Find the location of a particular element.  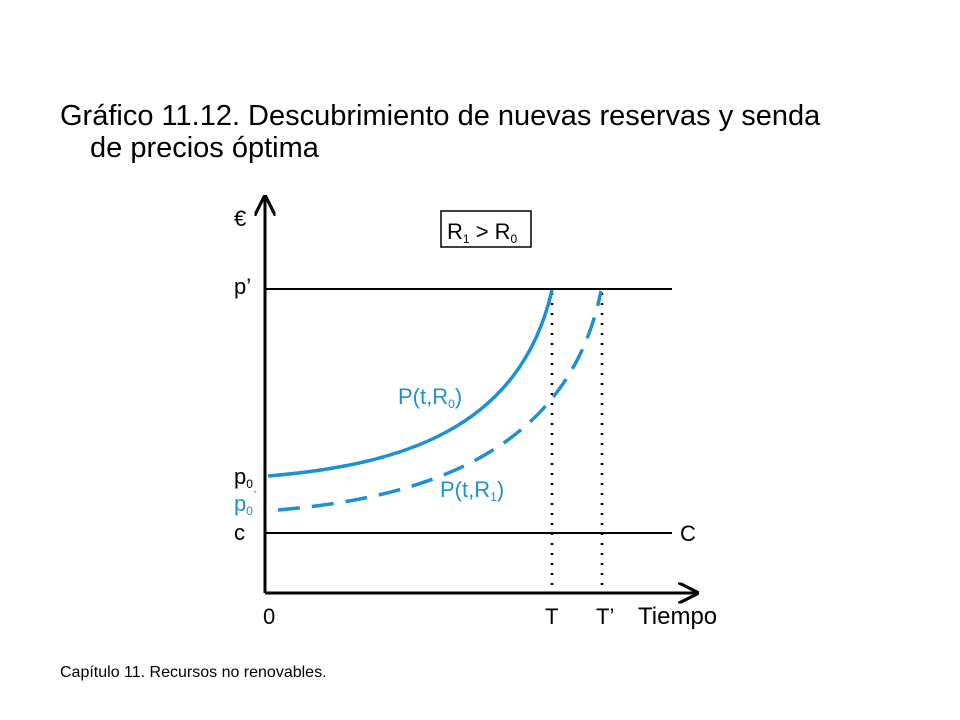

label-p0-prime: p0` is located at coordinates (246, 503).